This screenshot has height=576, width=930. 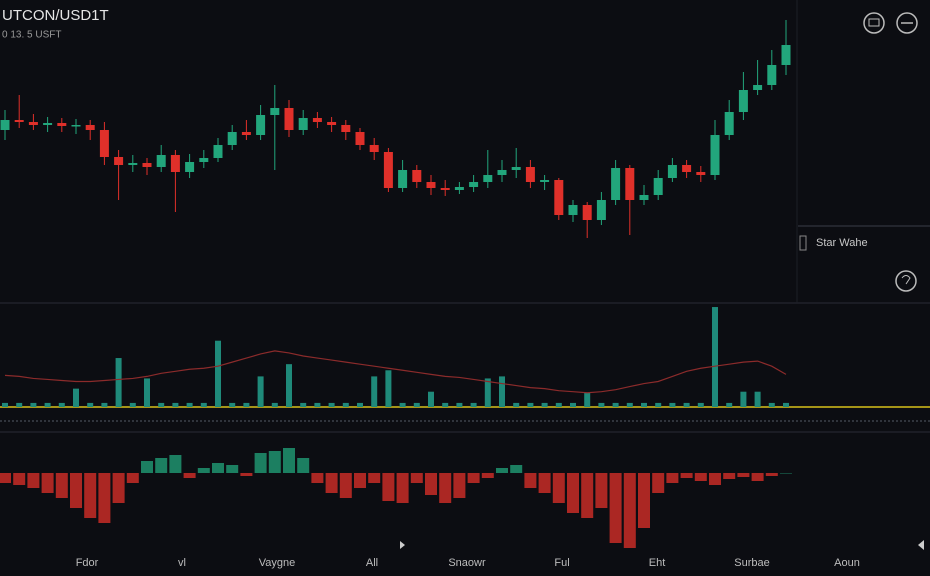 What do you see at coordinates (874, 23) in the screenshot?
I see `settings-button` at bounding box center [874, 23].